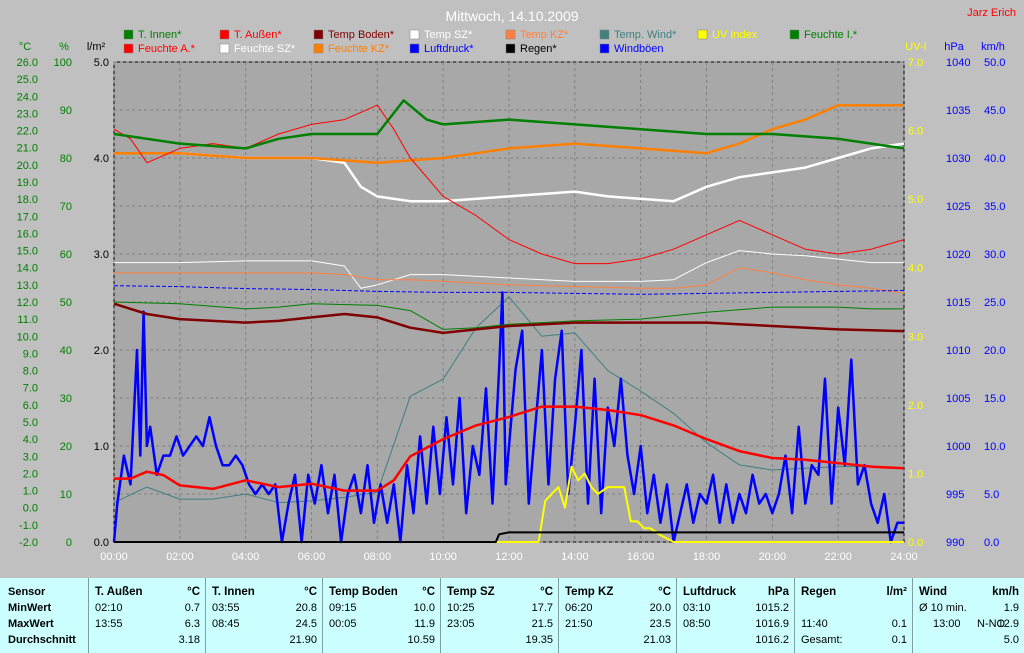 This screenshot has width=1024, height=653. Describe the element at coordinates (899, 640) in the screenshot. I see `stats-avg-value: 0.1` at that location.